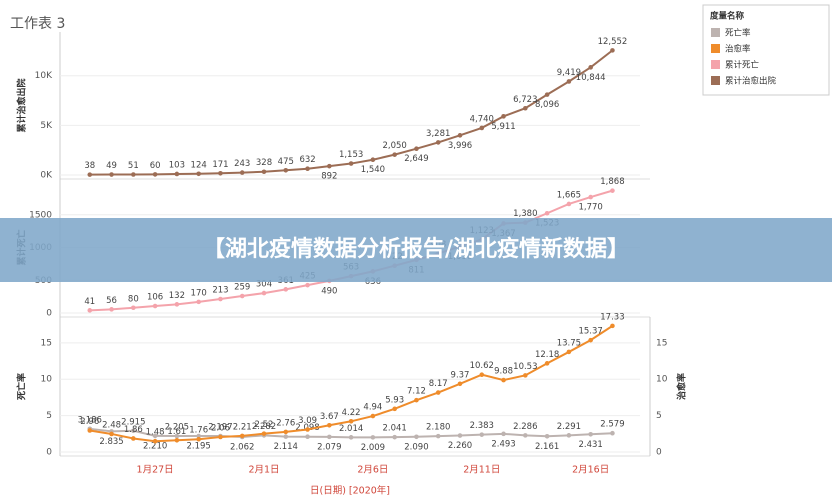 The height and width of the screenshot is (500, 832). Describe the element at coordinates (46, 126) in the screenshot. I see `y-tick-label: 5K` at that location.